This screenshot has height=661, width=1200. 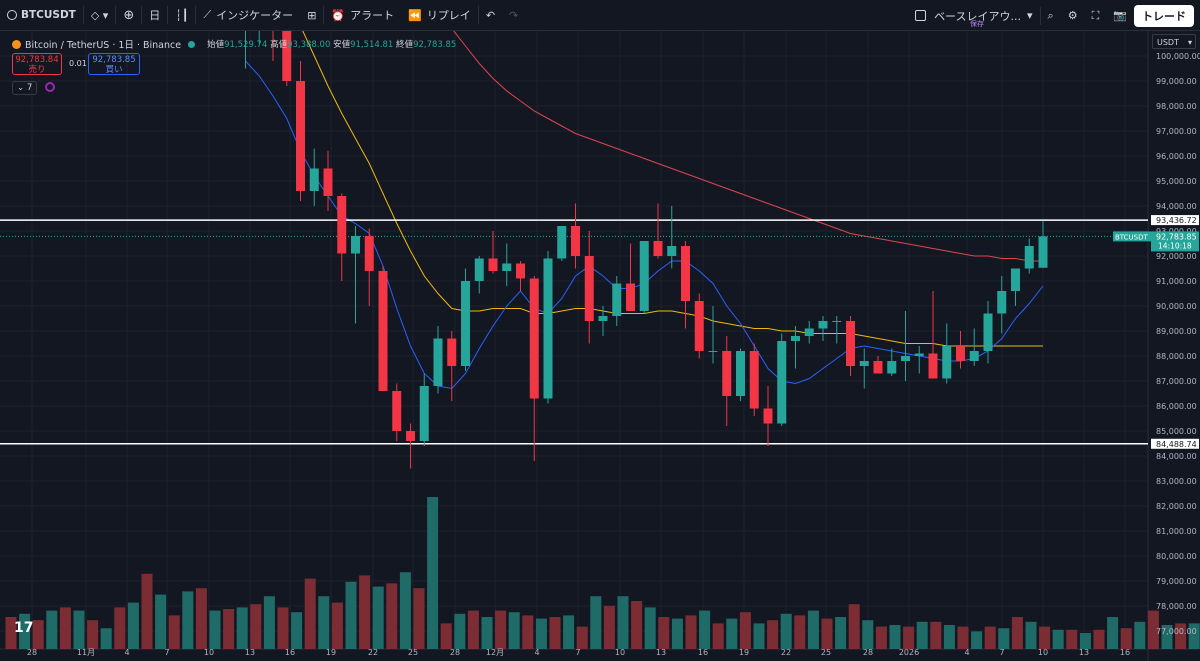 I want to click on date-tick-label: 10, so click(x=620, y=652).